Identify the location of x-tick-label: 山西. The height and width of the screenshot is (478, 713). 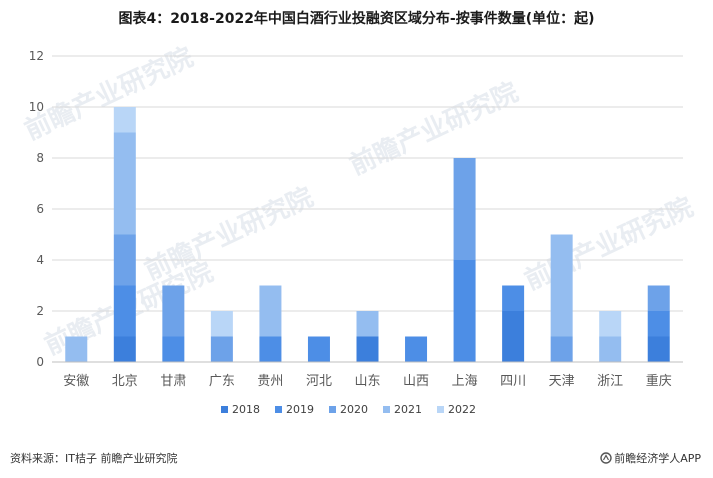
(416, 381).